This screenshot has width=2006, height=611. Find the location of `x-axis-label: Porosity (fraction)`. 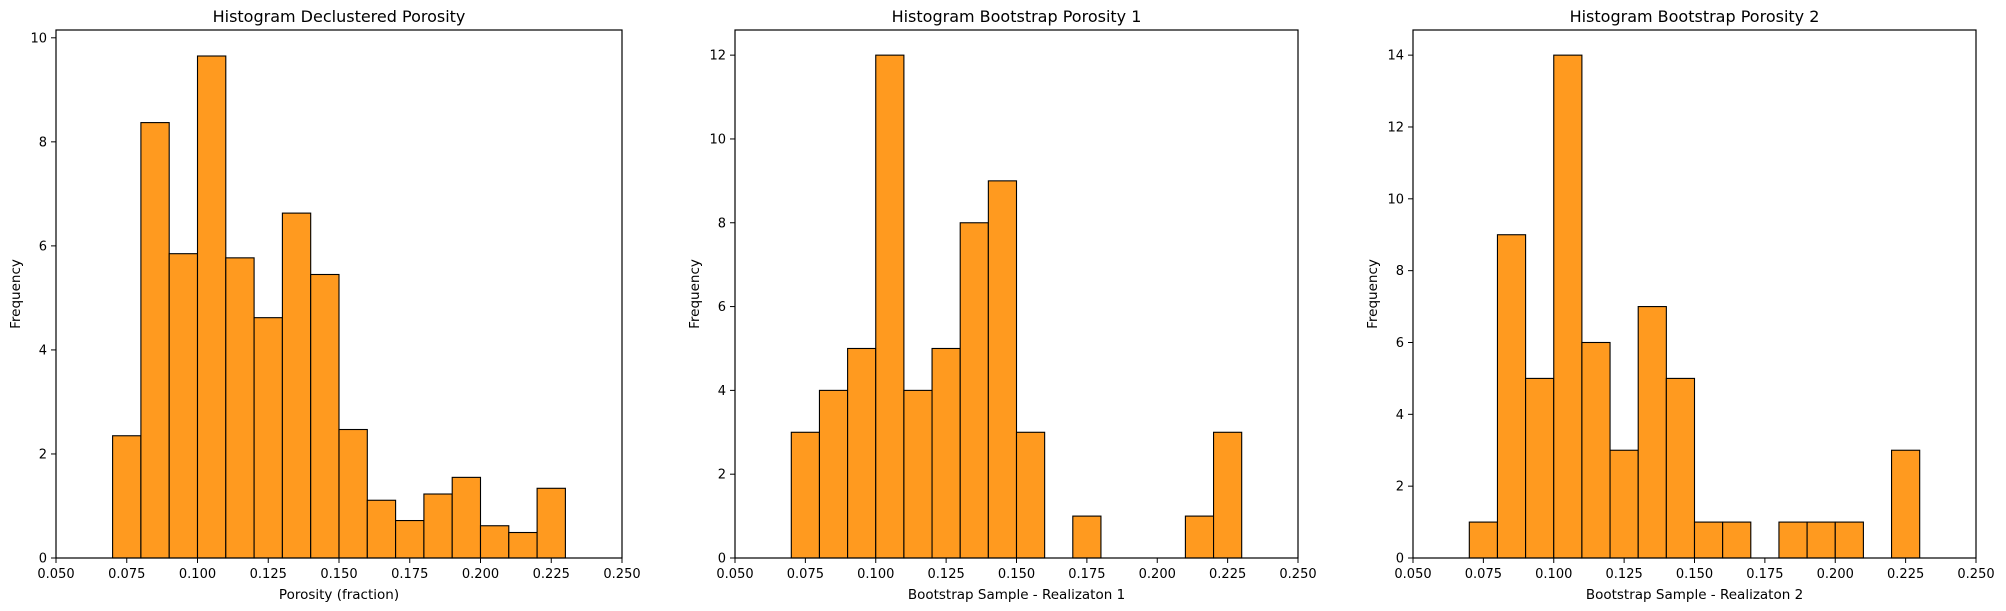

x-axis-label: Porosity (fraction) is located at coordinates (339, 595).